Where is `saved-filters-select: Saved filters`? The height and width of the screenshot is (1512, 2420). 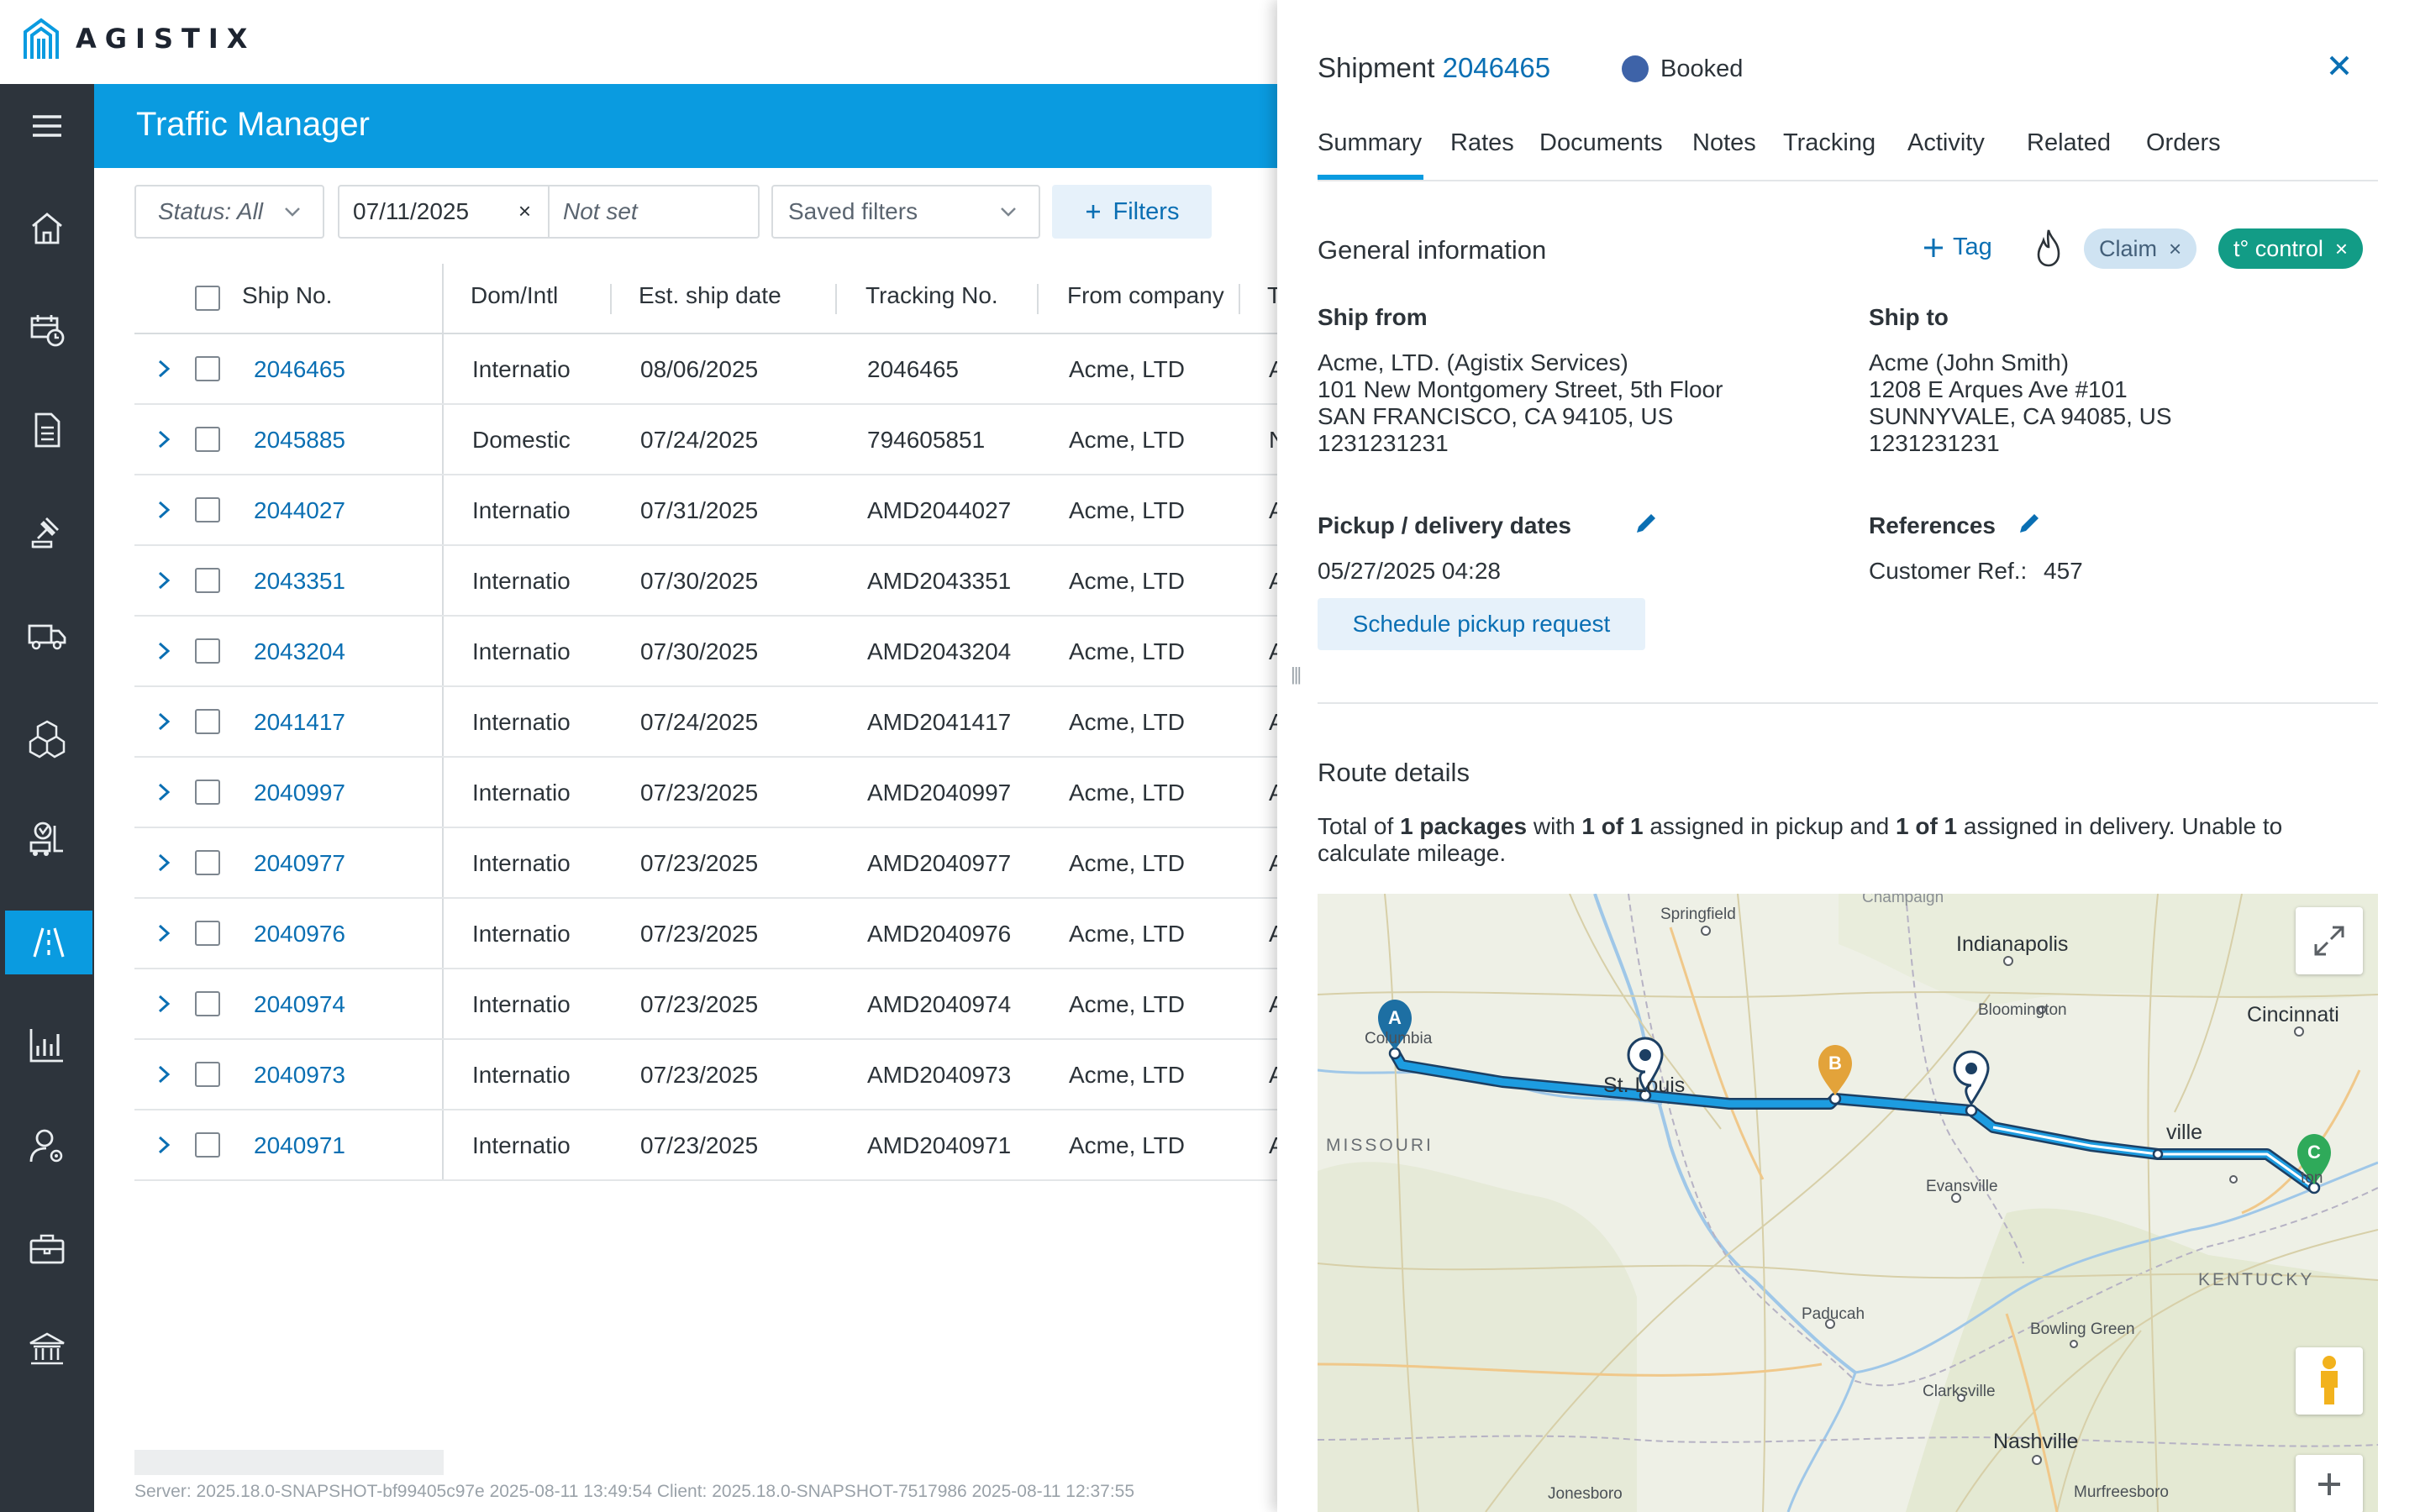 saved-filters-select: Saved filters is located at coordinates (905, 212).